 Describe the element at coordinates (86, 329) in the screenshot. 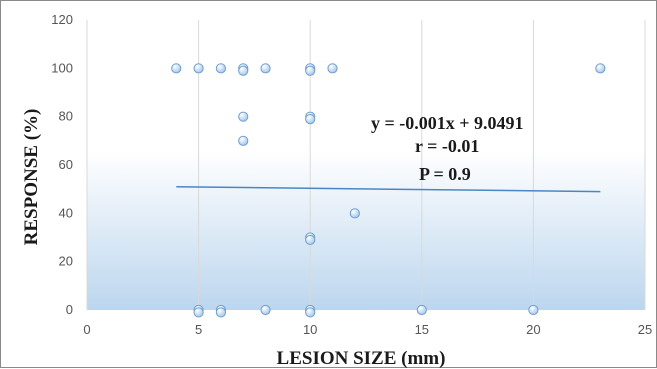

I see `x-tick-label: 0` at that location.